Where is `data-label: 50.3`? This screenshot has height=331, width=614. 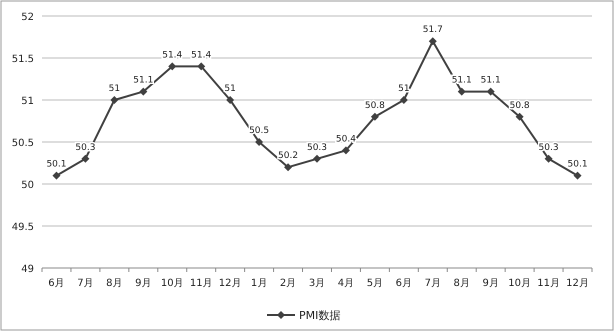 data-label: 50.3 is located at coordinates (317, 147).